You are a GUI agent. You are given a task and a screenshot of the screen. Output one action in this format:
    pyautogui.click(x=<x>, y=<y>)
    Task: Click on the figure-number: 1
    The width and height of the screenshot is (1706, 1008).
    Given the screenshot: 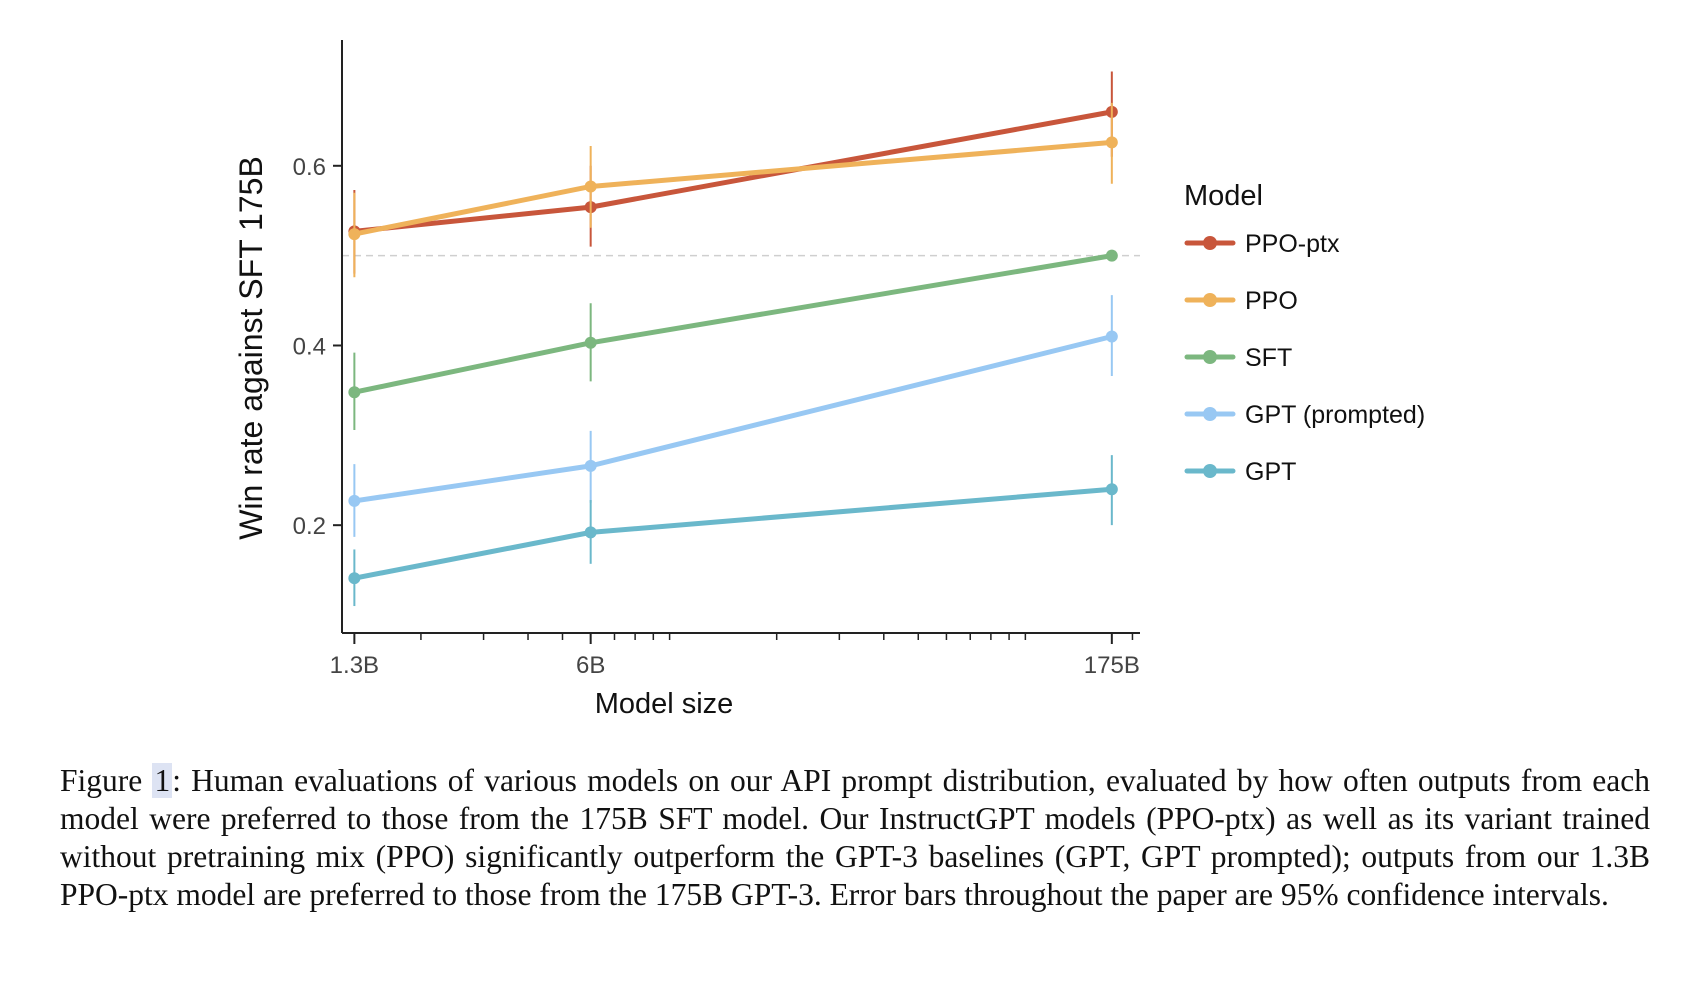 What is the action you would take?
    pyautogui.click(x=162, y=780)
    